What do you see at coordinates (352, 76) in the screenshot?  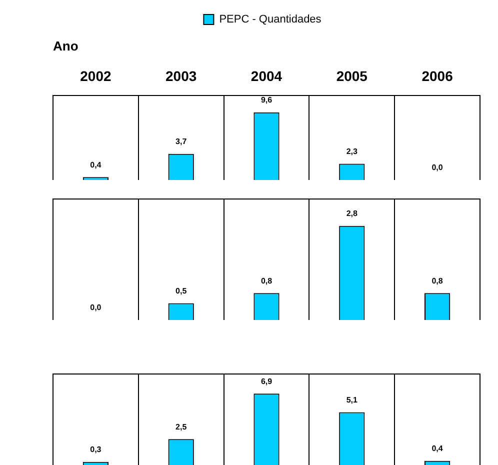 I see `x-tick-label: 2005` at bounding box center [352, 76].